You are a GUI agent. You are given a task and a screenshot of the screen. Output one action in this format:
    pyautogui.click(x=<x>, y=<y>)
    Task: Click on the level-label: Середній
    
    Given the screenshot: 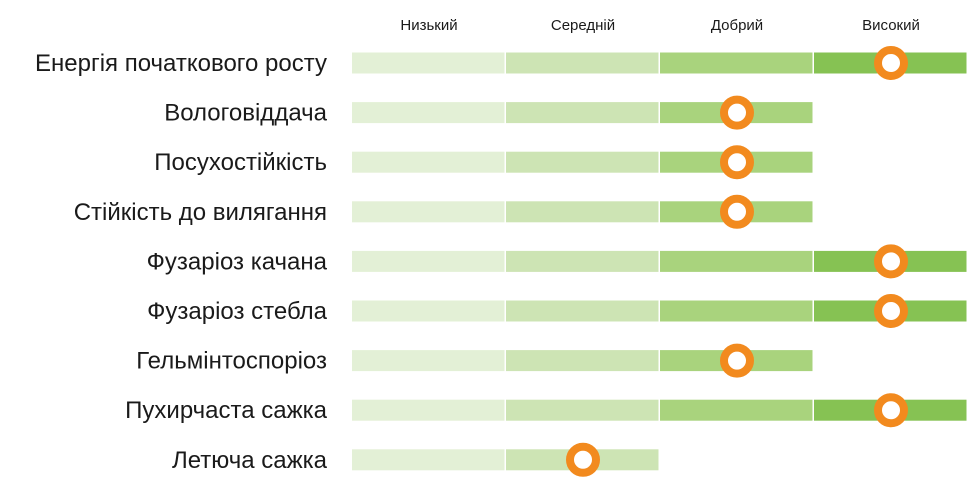 What is the action you would take?
    pyautogui.click(x=583, y=25)
    